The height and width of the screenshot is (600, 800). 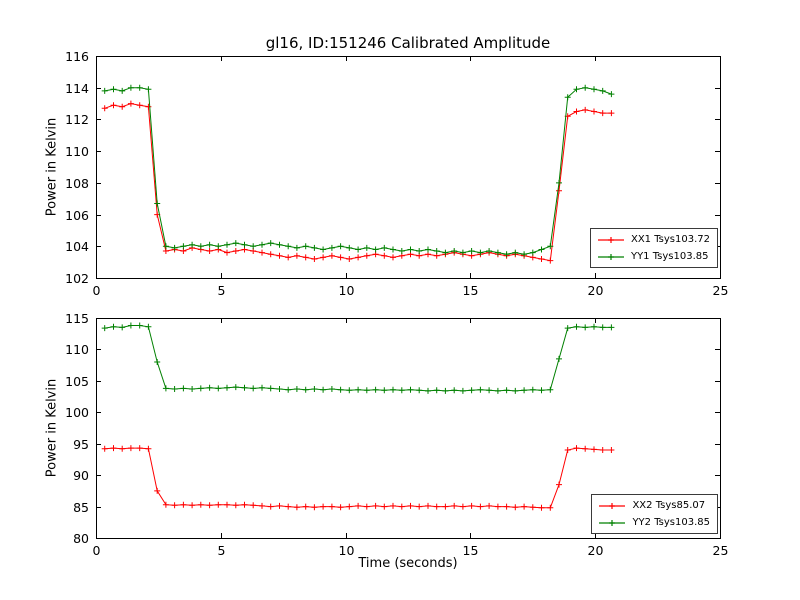 I want to click on top-legend: XX1 Tsys103.72 YY1 Tsys103.85, so click(x=653, y=248).